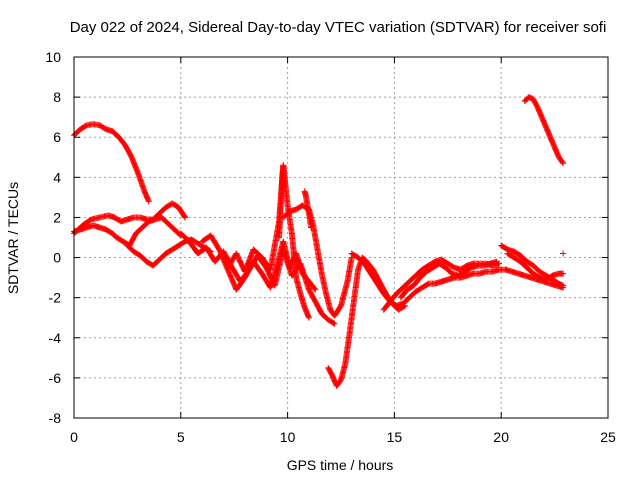  I want to click on y-tick-label: -8, so click(55, 418).